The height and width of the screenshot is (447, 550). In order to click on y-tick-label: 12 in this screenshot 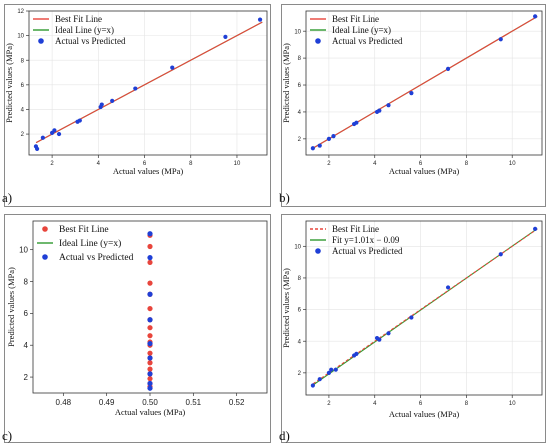, I will do `click(20, 12)`.